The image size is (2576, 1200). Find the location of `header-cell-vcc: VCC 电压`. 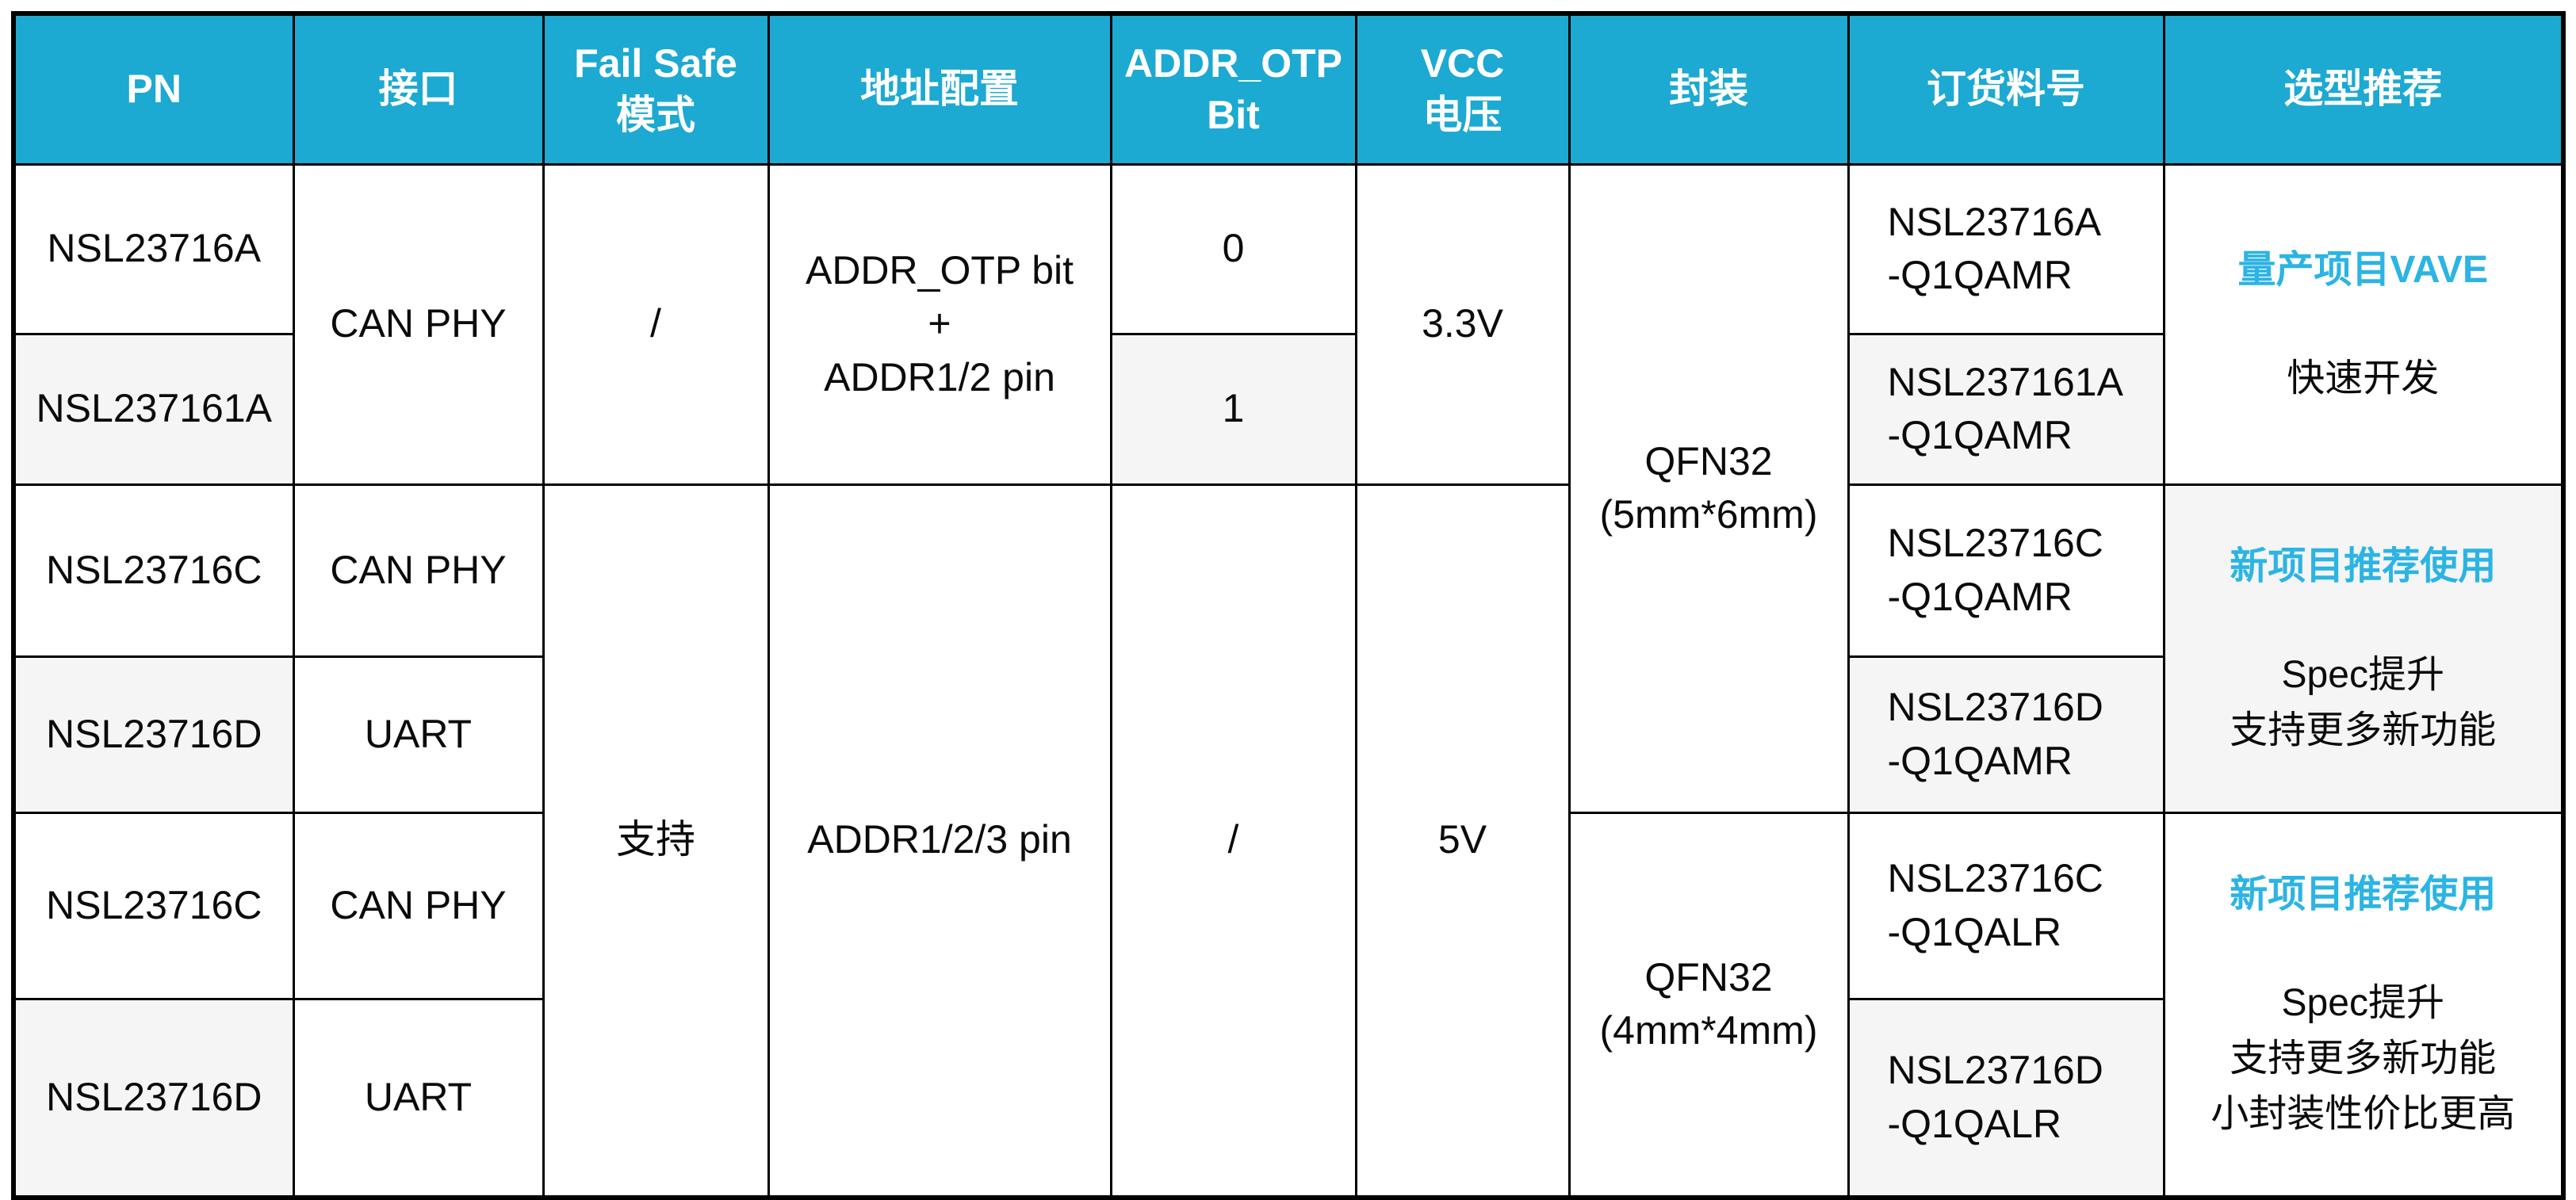

header-cell-vcc: VCC 电压 is located at coordinates (1462, 89).